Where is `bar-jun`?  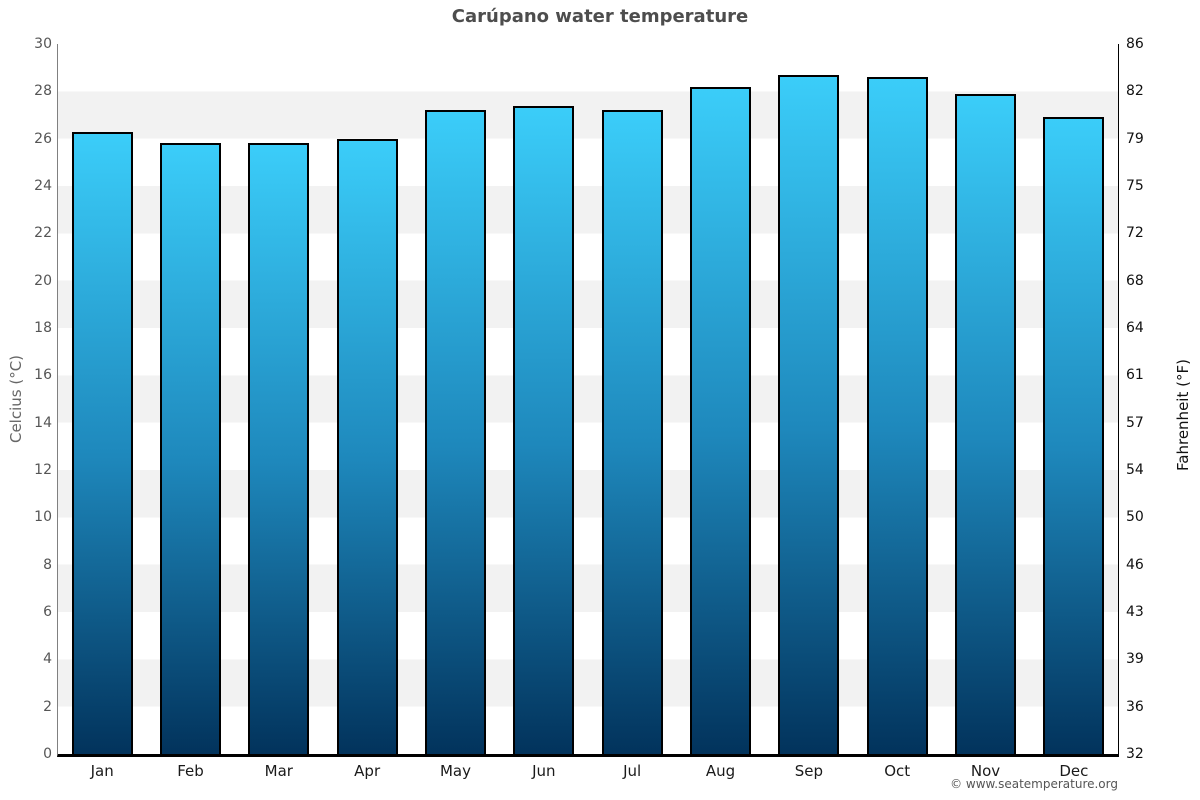
bar-jun is located at coordinates (544, 429).